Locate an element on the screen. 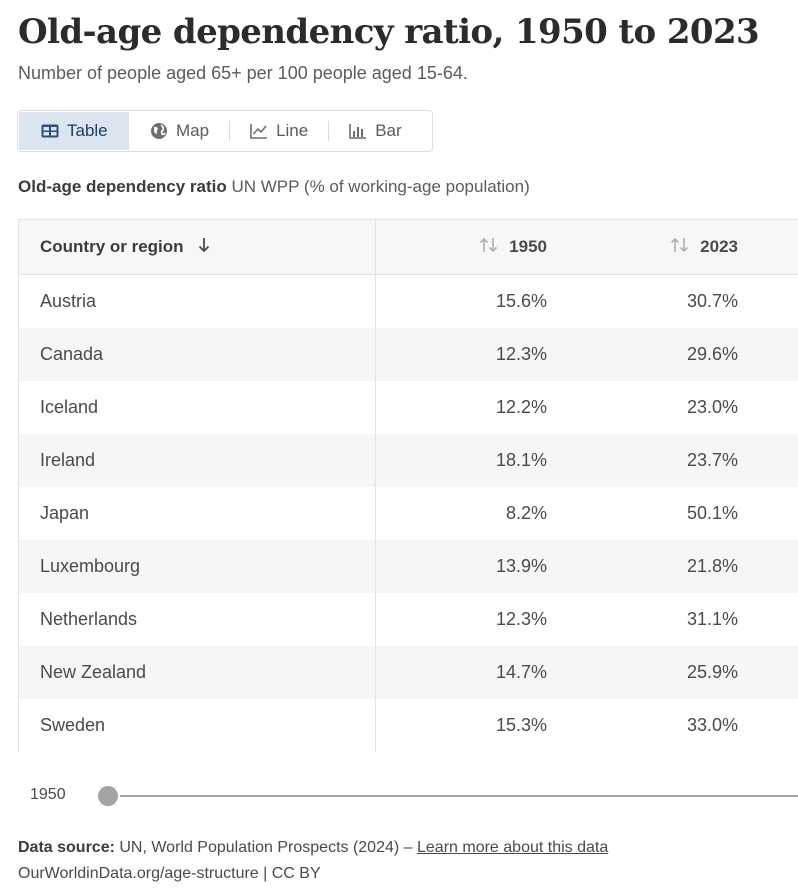 This screenshot has width=798, height=894. table-row: Austria 15.6% 30.7% is located at coordinates (408, 301).